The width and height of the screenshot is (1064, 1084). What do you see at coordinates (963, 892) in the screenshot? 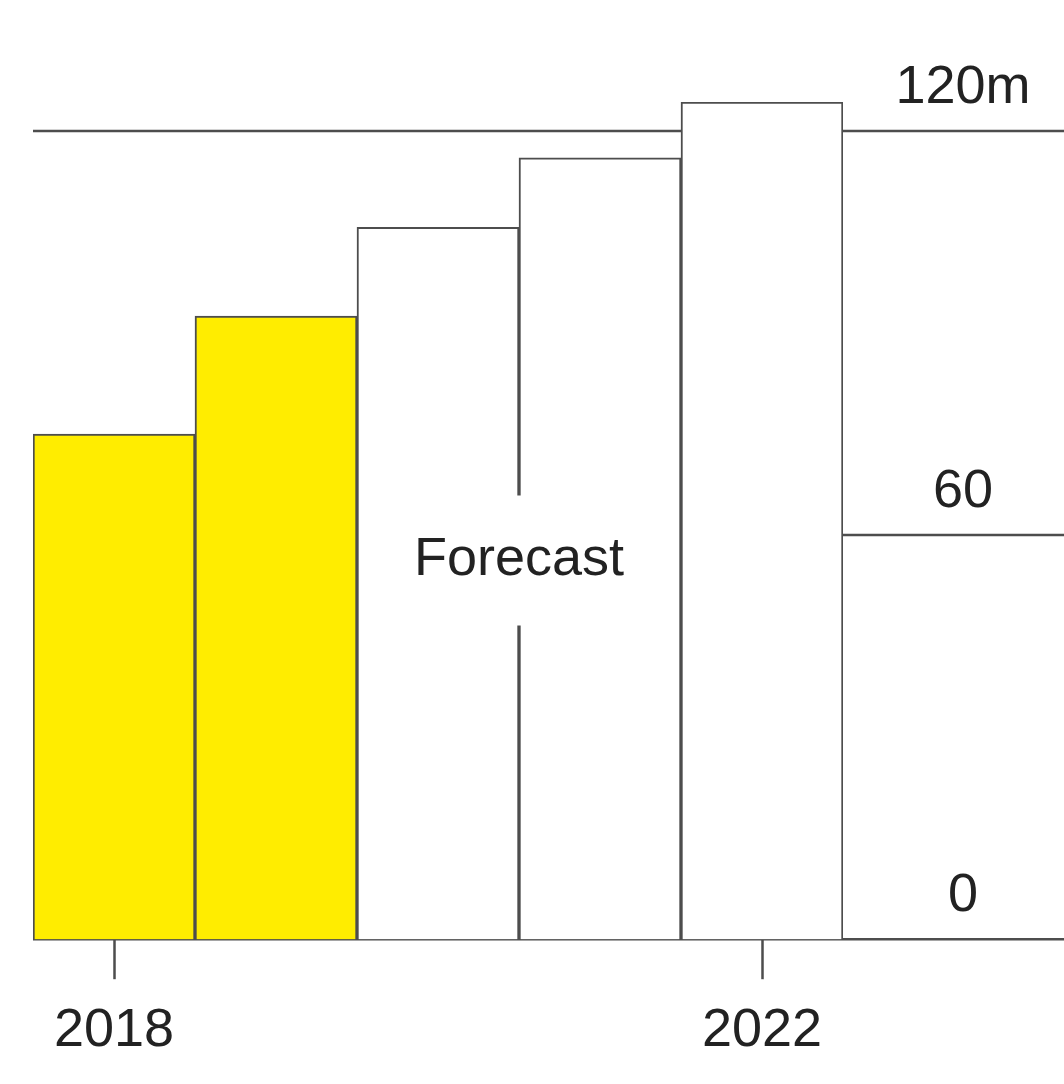
I see `y-tick-label: 0` at bounding box center [963, 892].